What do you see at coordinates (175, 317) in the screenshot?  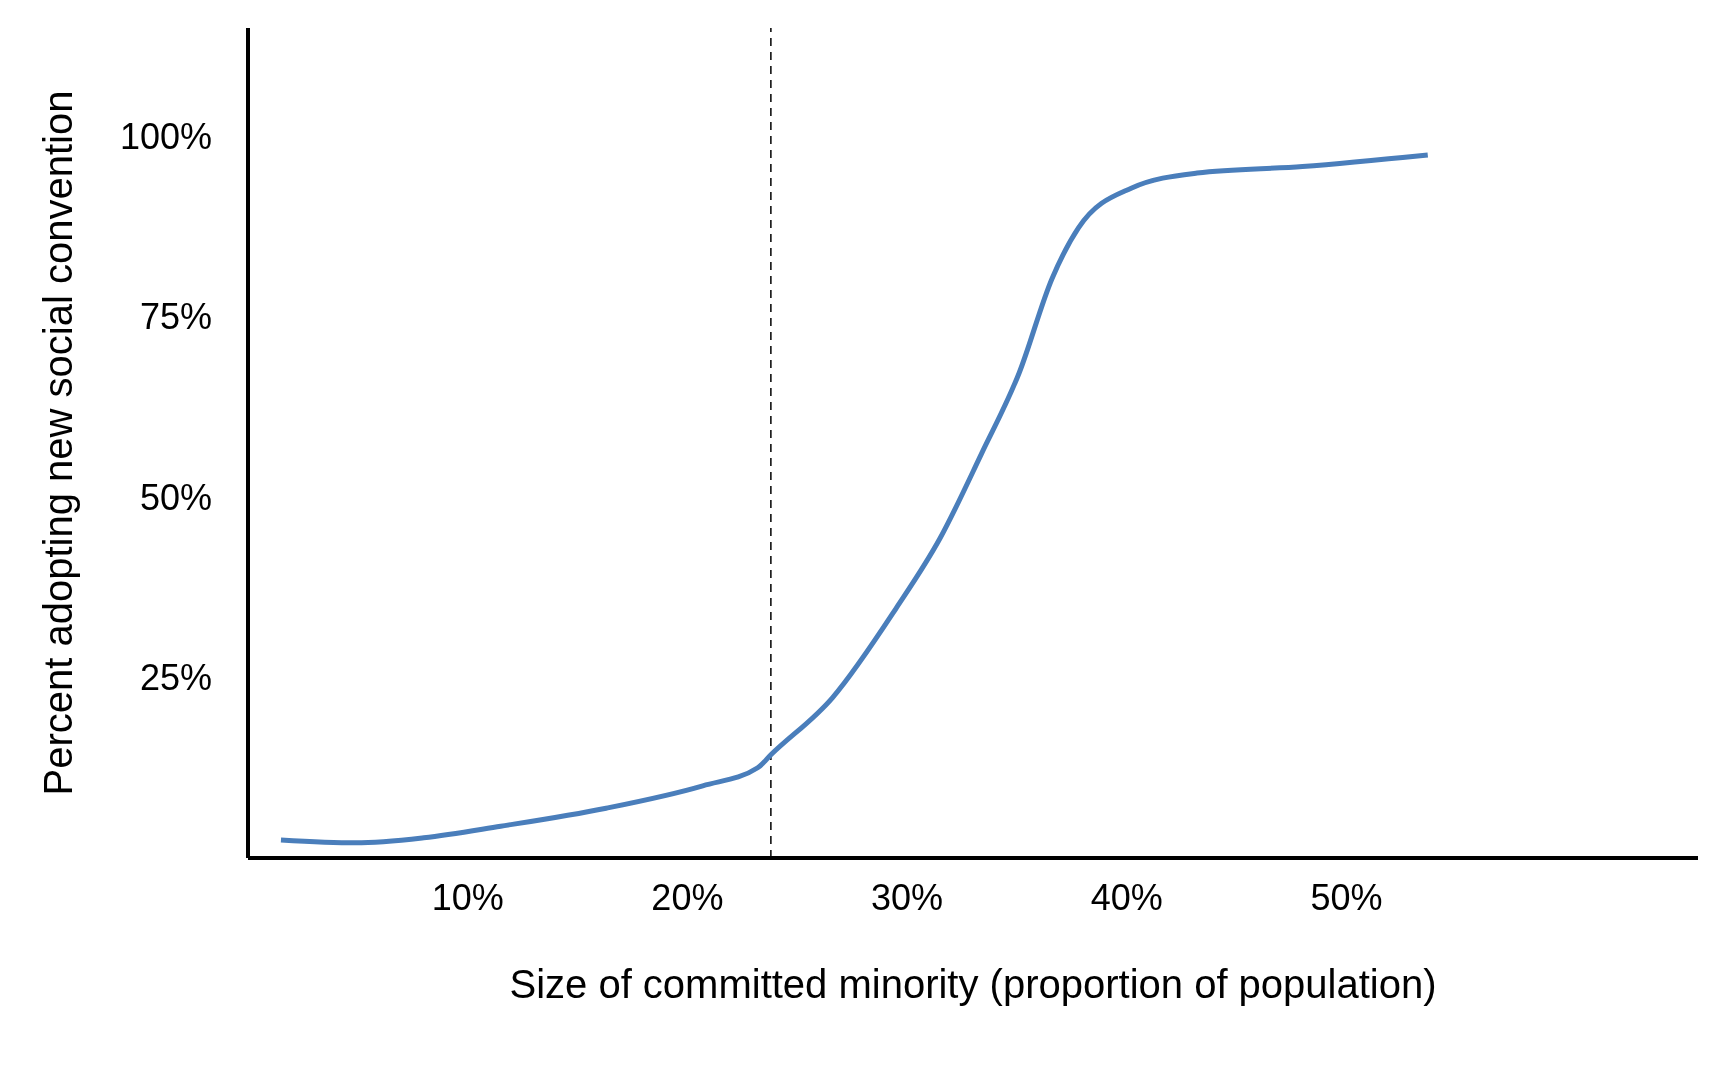 I see `y-tick-label: 75%` at bounding box center [175, 317].